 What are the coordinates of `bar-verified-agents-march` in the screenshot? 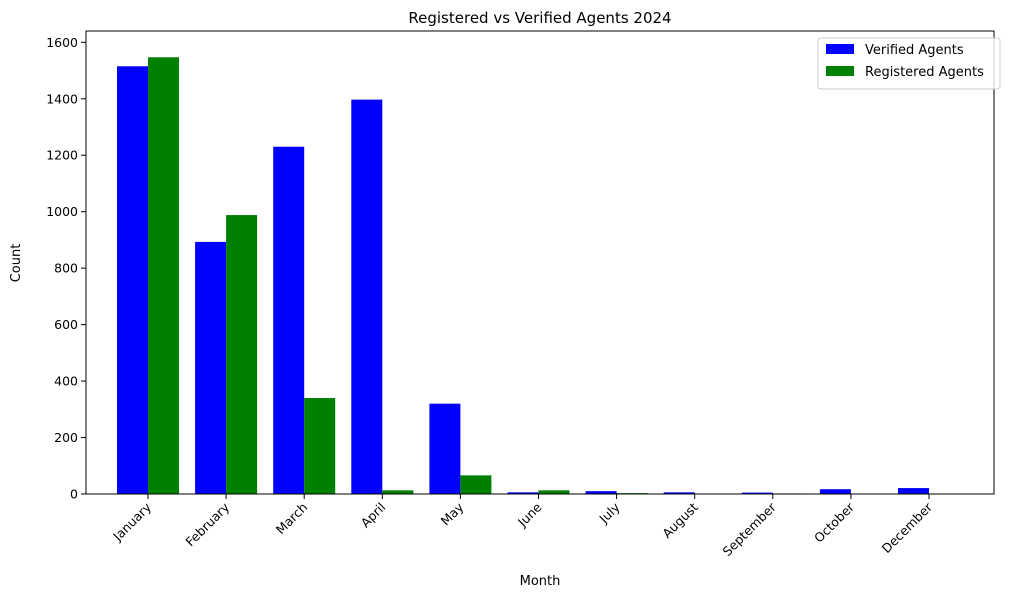 It's located at (289, 320).